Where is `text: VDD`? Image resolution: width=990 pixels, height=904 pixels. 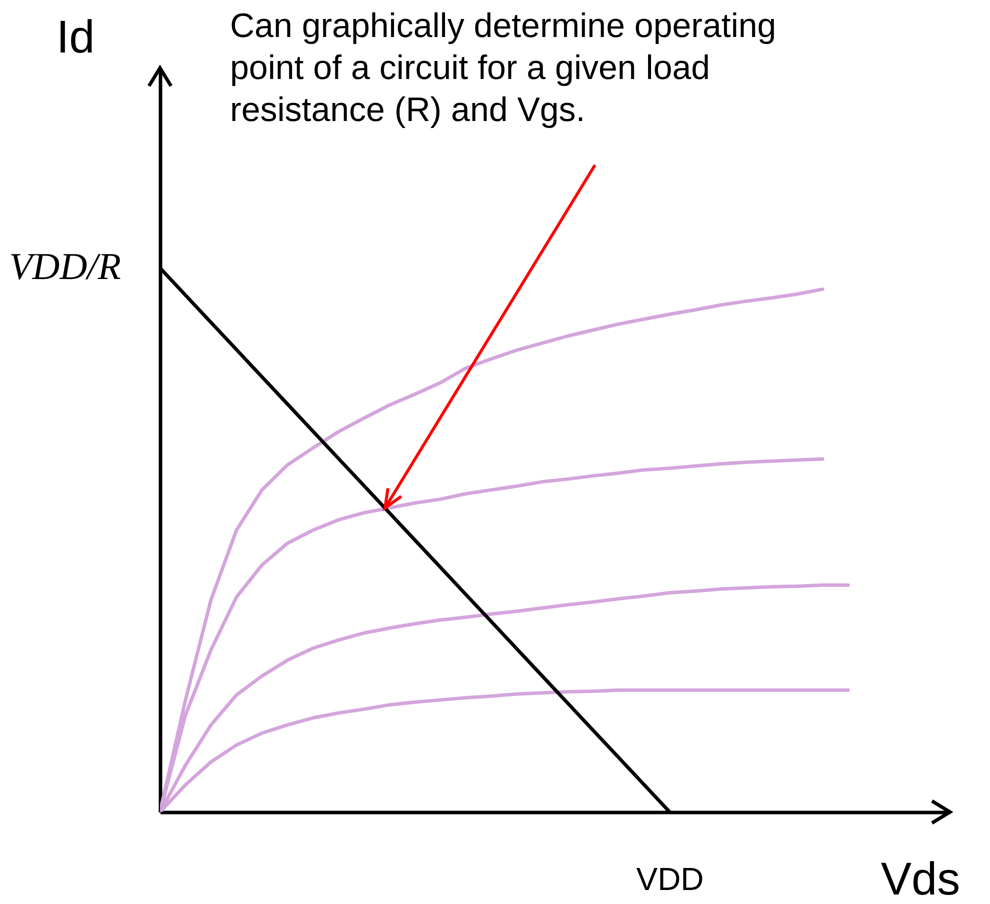
text: VDD is located at coordinates (670, 879).